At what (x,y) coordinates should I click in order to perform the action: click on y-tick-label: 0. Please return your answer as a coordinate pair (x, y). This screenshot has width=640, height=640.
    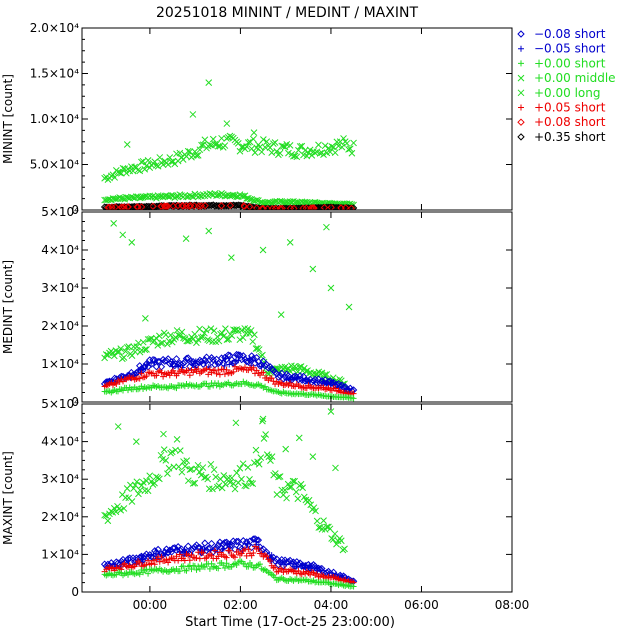
    Looking at the image, I should click on (75, 592).